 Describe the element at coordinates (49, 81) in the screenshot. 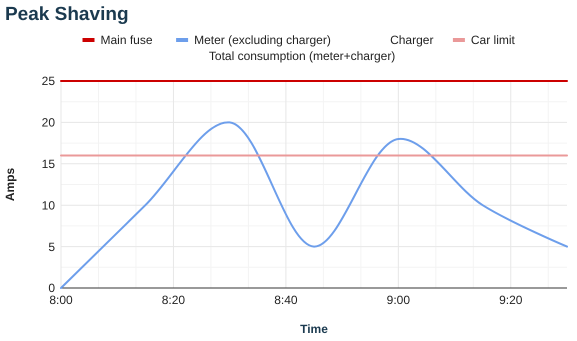

I see `y-tick-label: 25` at that location.